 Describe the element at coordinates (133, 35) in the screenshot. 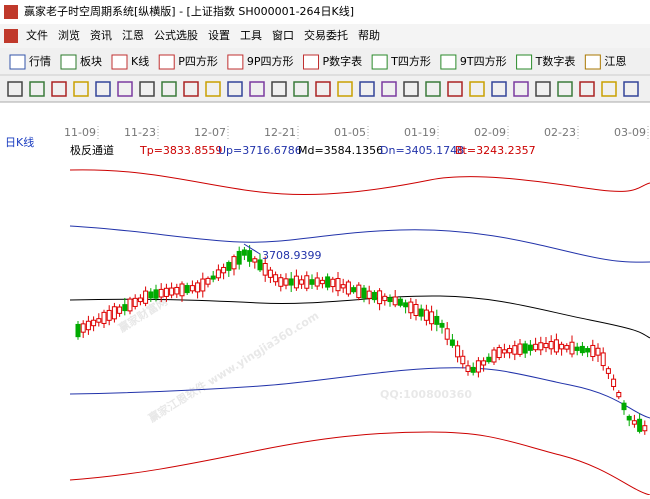

I see `menu-item: 江恩` at that location.